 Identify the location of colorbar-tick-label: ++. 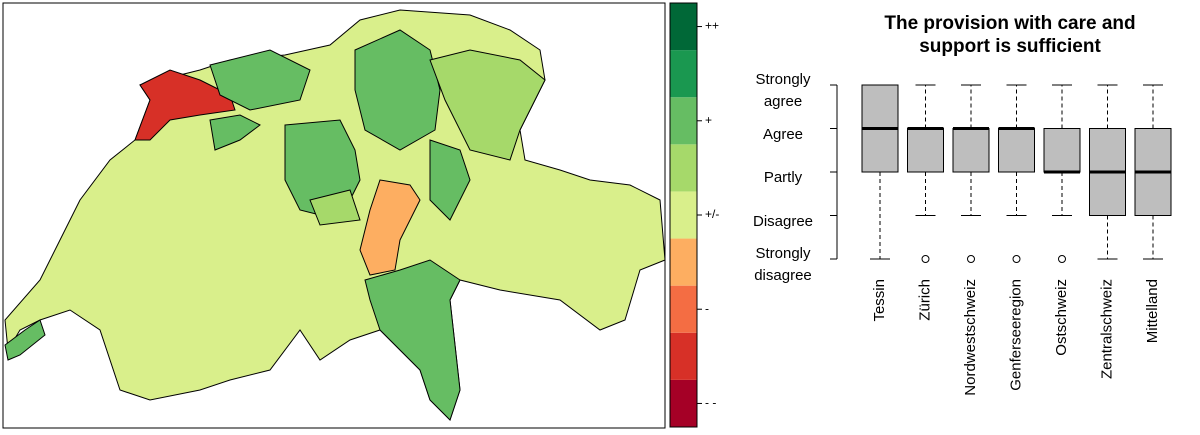
(712, 26).